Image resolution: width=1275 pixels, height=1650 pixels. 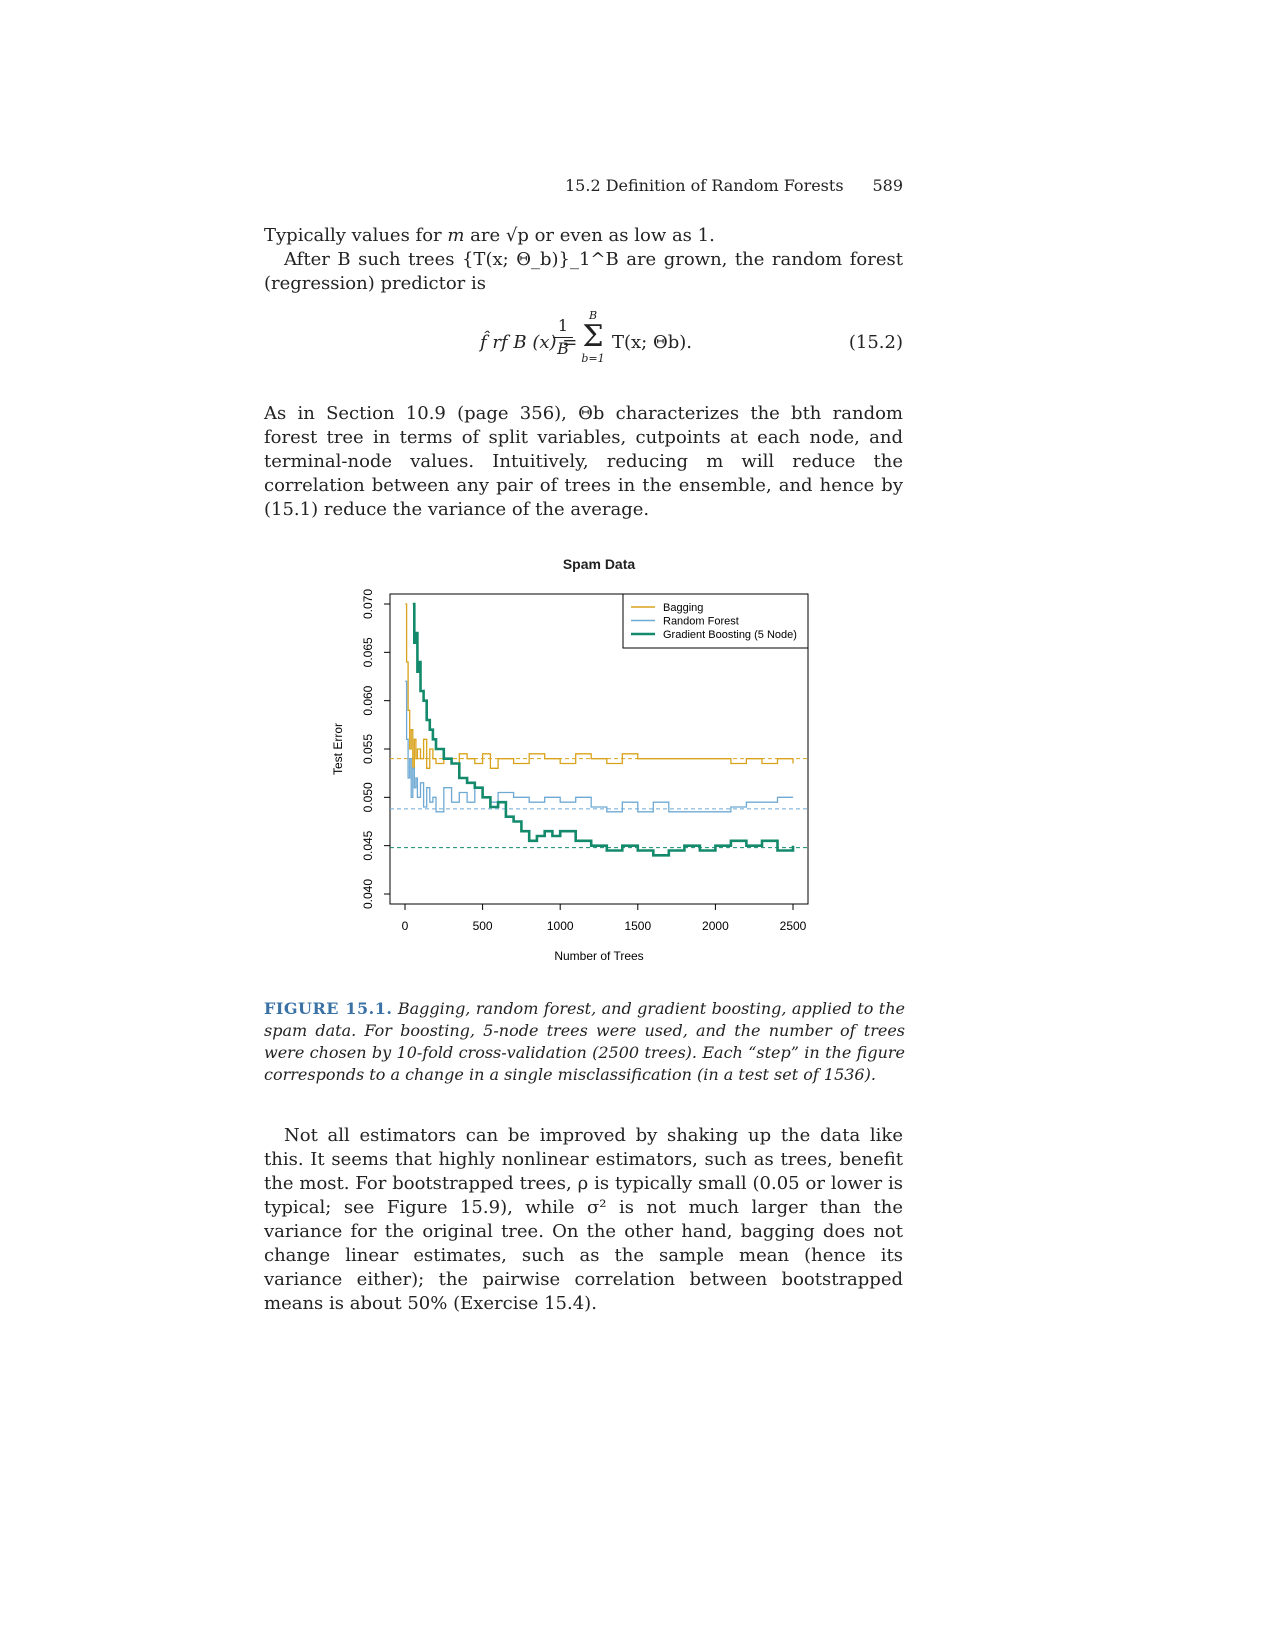 What do you see at coordinates (563, 348) in the screenshot?
I see `fraction-denominator: B` at bounding box center [563, 348].